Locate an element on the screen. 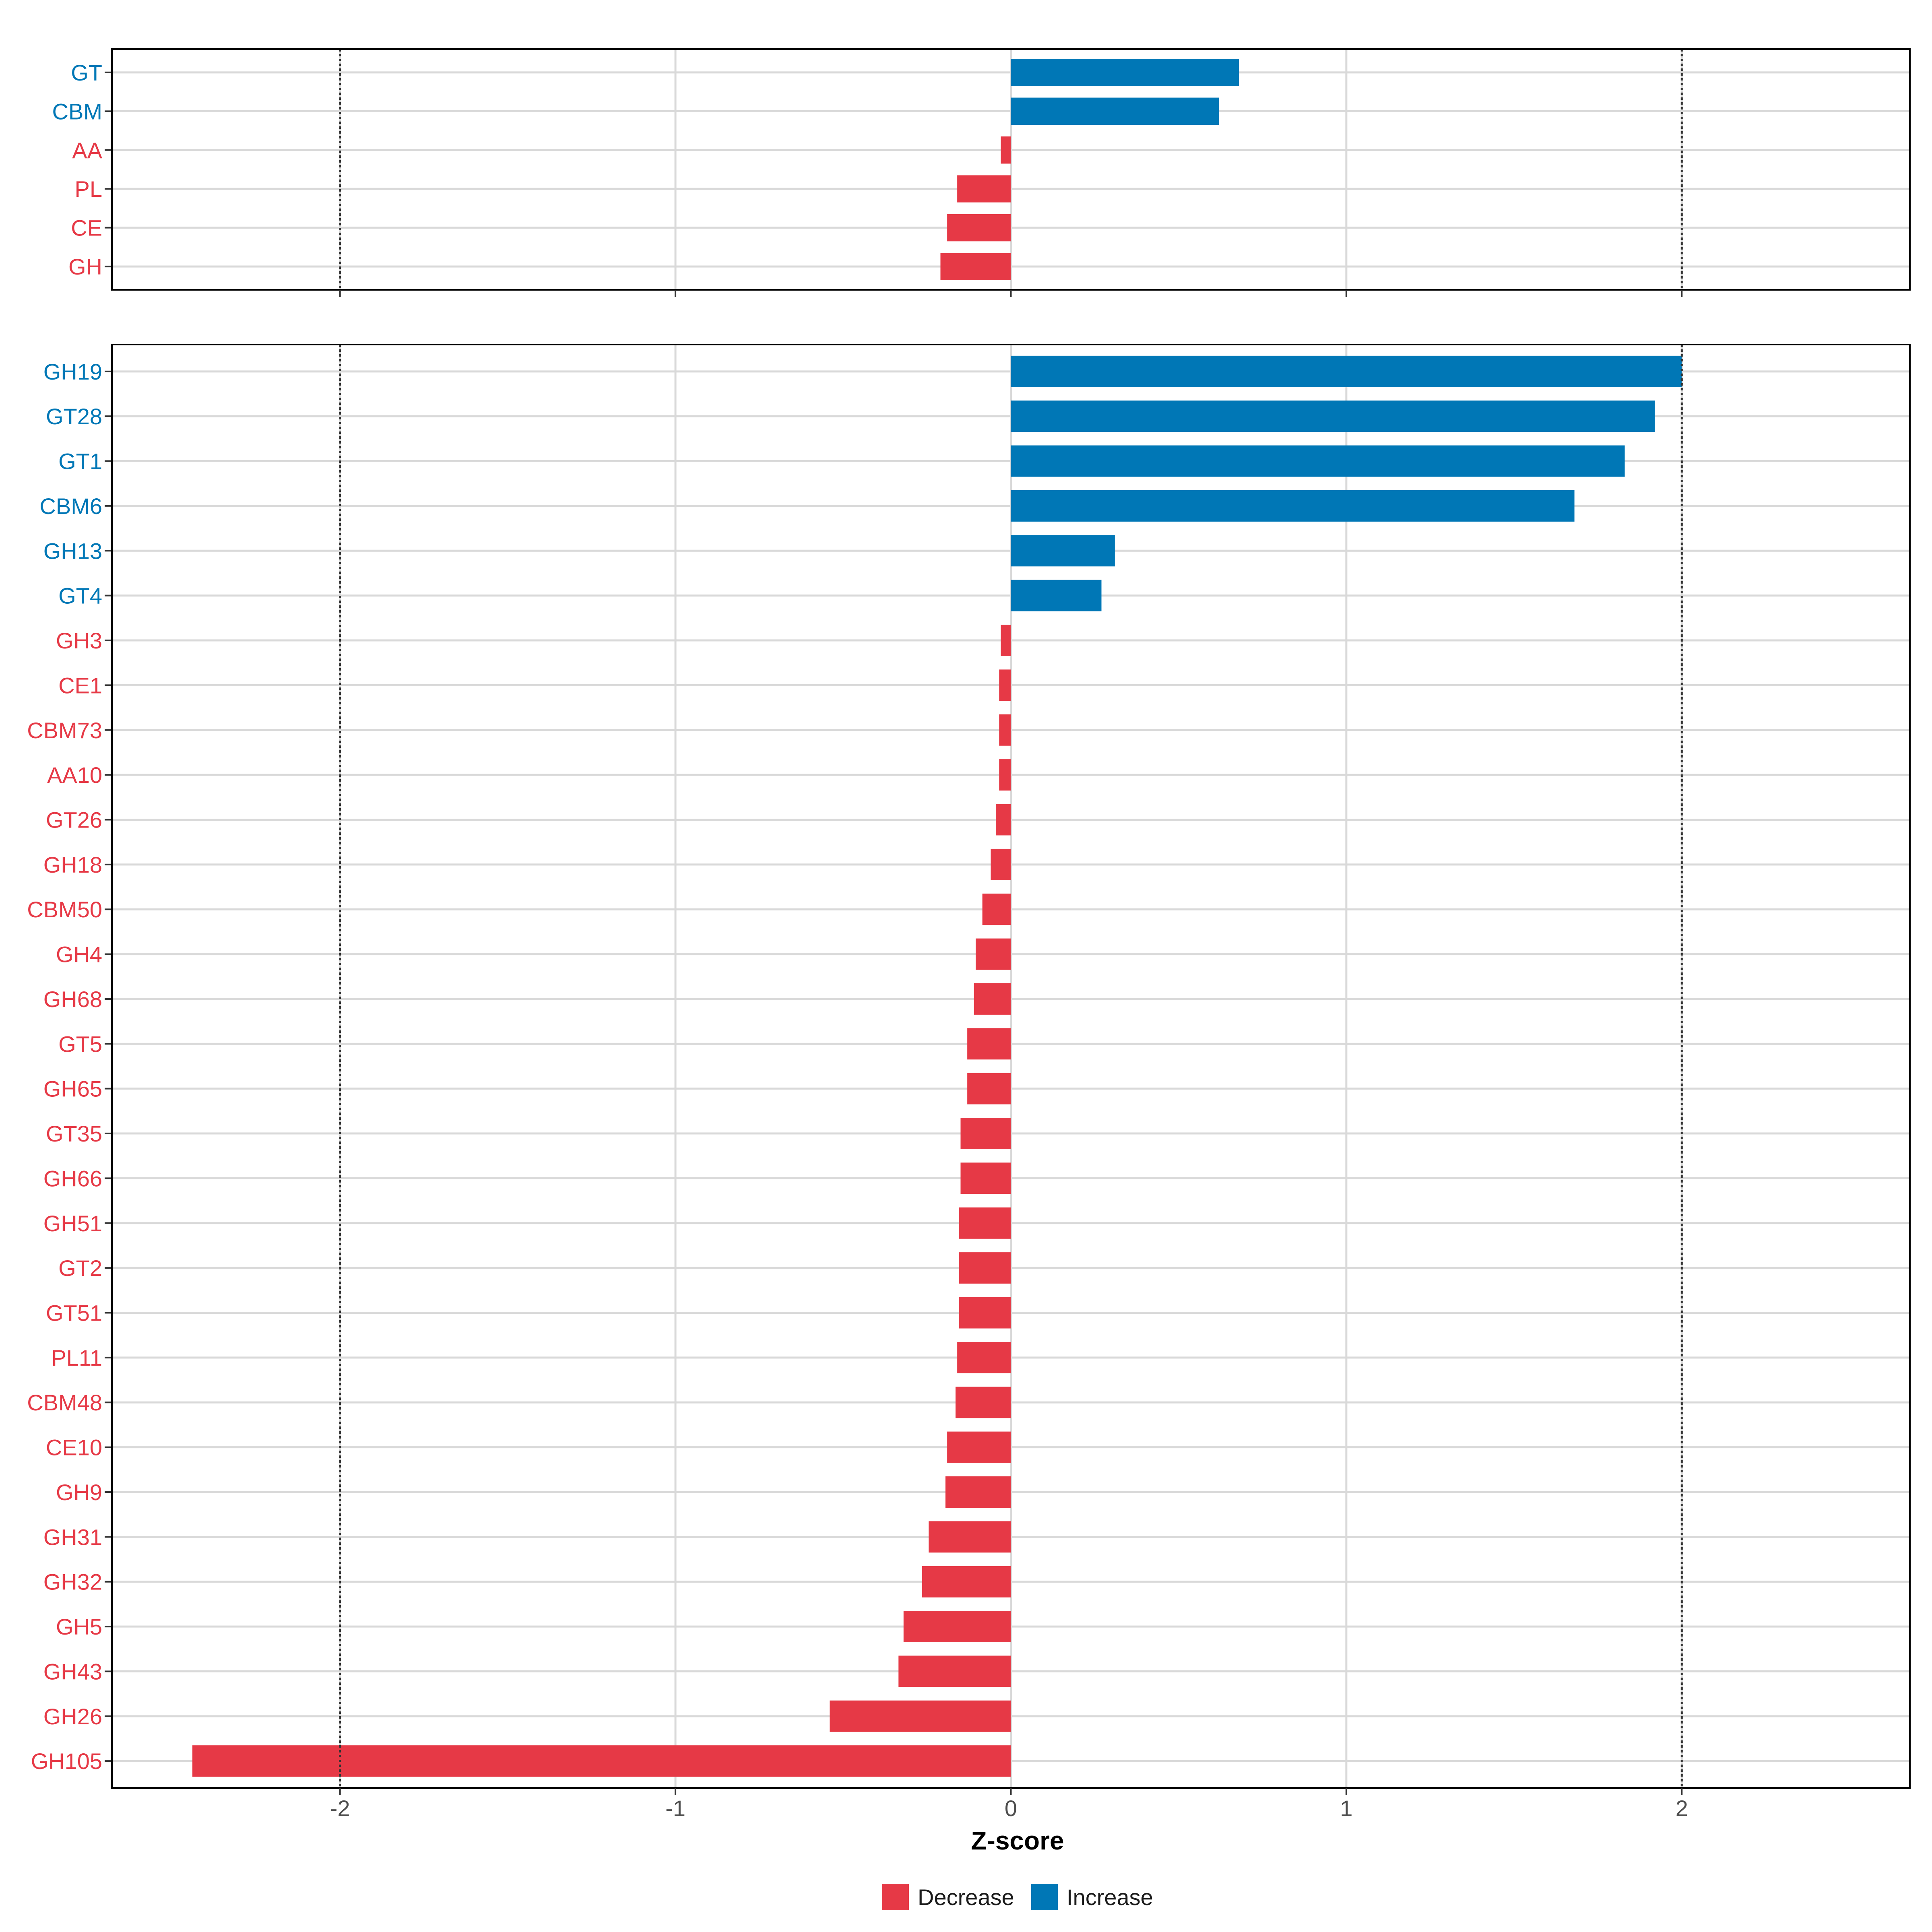 The image size is (1932, 1932). bar-aa is located at coordinates (1006, 150).